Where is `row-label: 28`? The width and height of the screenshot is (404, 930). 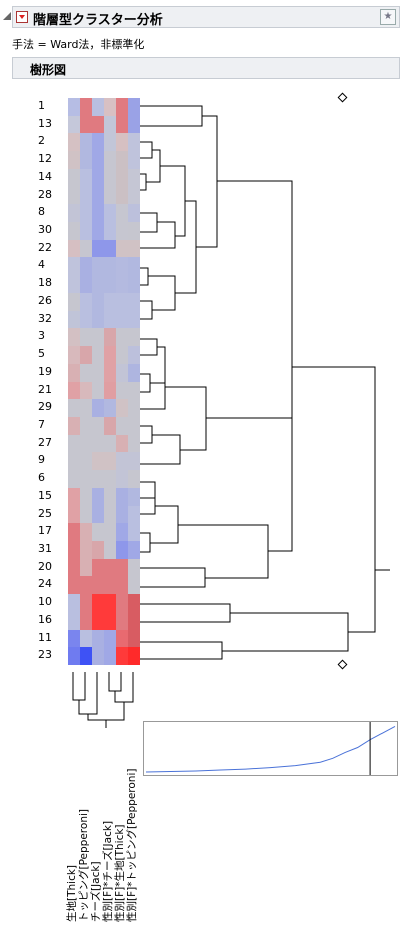
row-label: 28 is located at coordinates (45, 194).